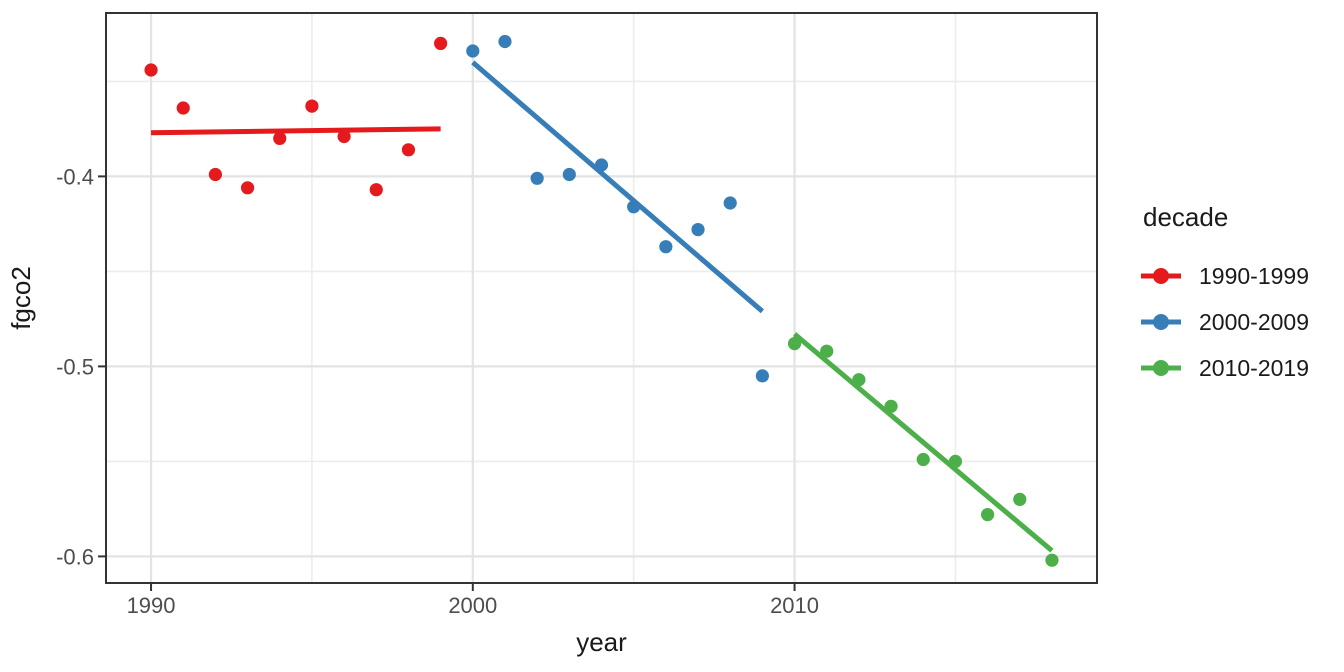 This screenshot has width=1344, height=672. Describe the element at coordinates (296, 131) in the screenshot. I see `trend-line-1990-1999` at that location.